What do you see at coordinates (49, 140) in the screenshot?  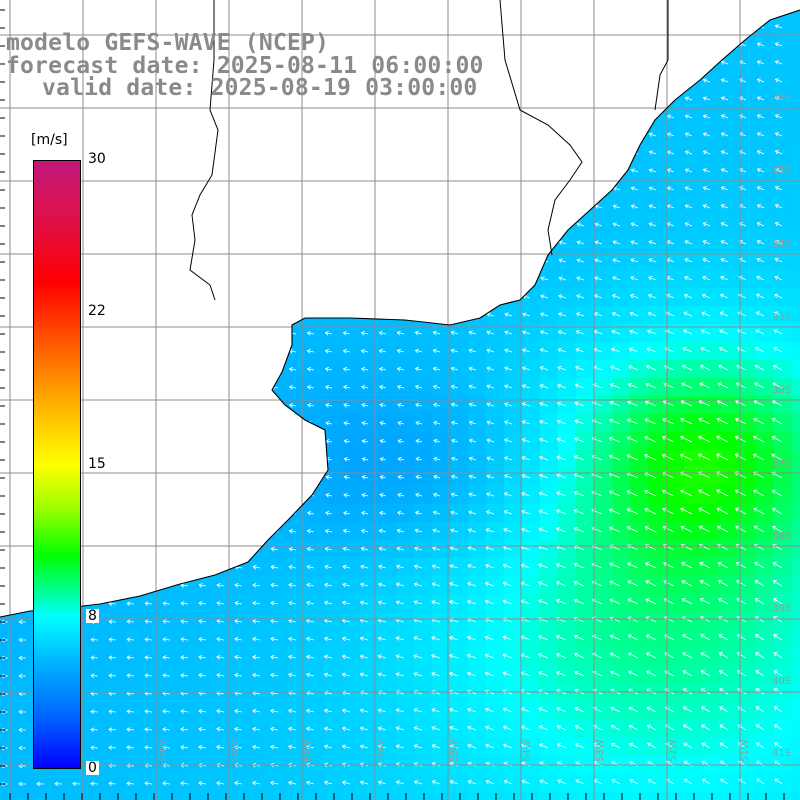 I see `colorbar-units: [m/s]` at bounding box center [49, 140].